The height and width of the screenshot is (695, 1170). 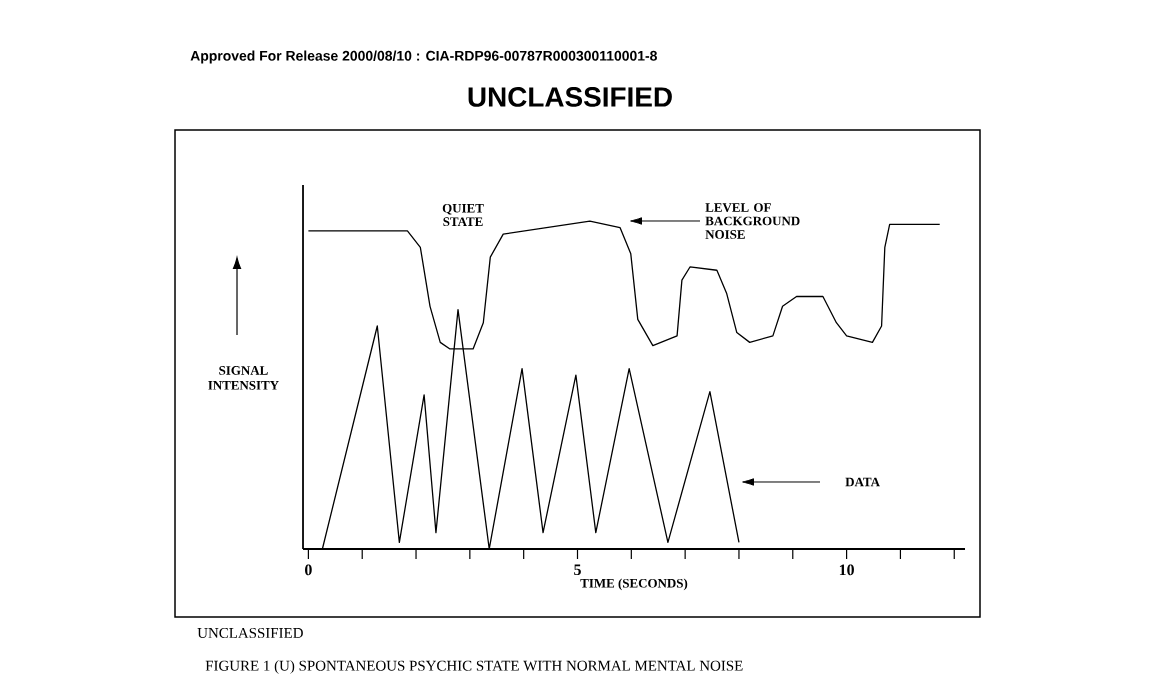 What do you see at coordinates (846, 570) in the screenshot?
I see `x-tick-label: 10` at bounding box center [846, 570].